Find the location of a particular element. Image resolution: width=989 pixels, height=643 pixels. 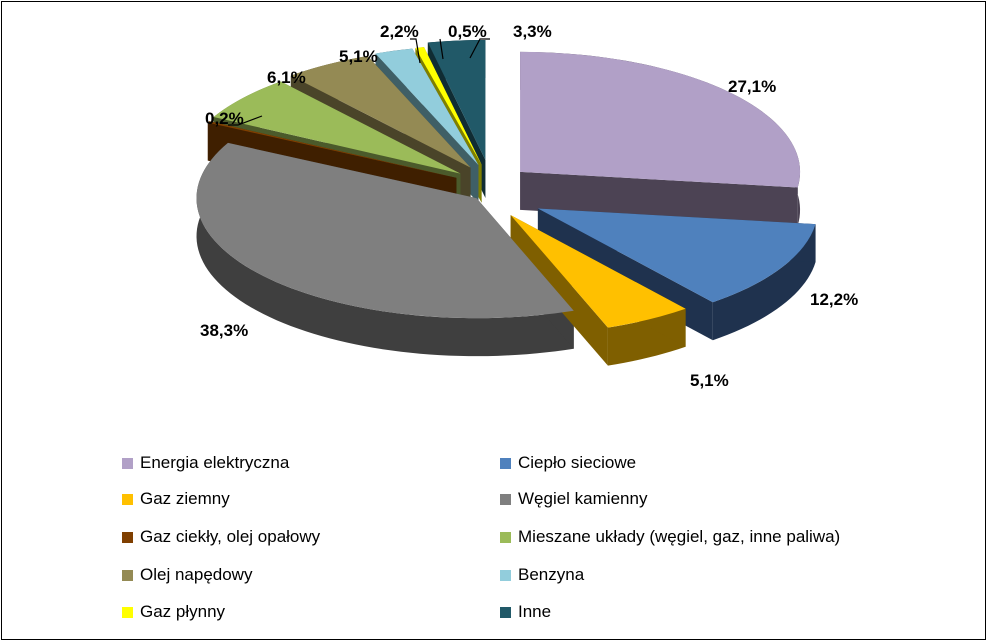

data-label: 2,2% is located at coordinates (399, 31).